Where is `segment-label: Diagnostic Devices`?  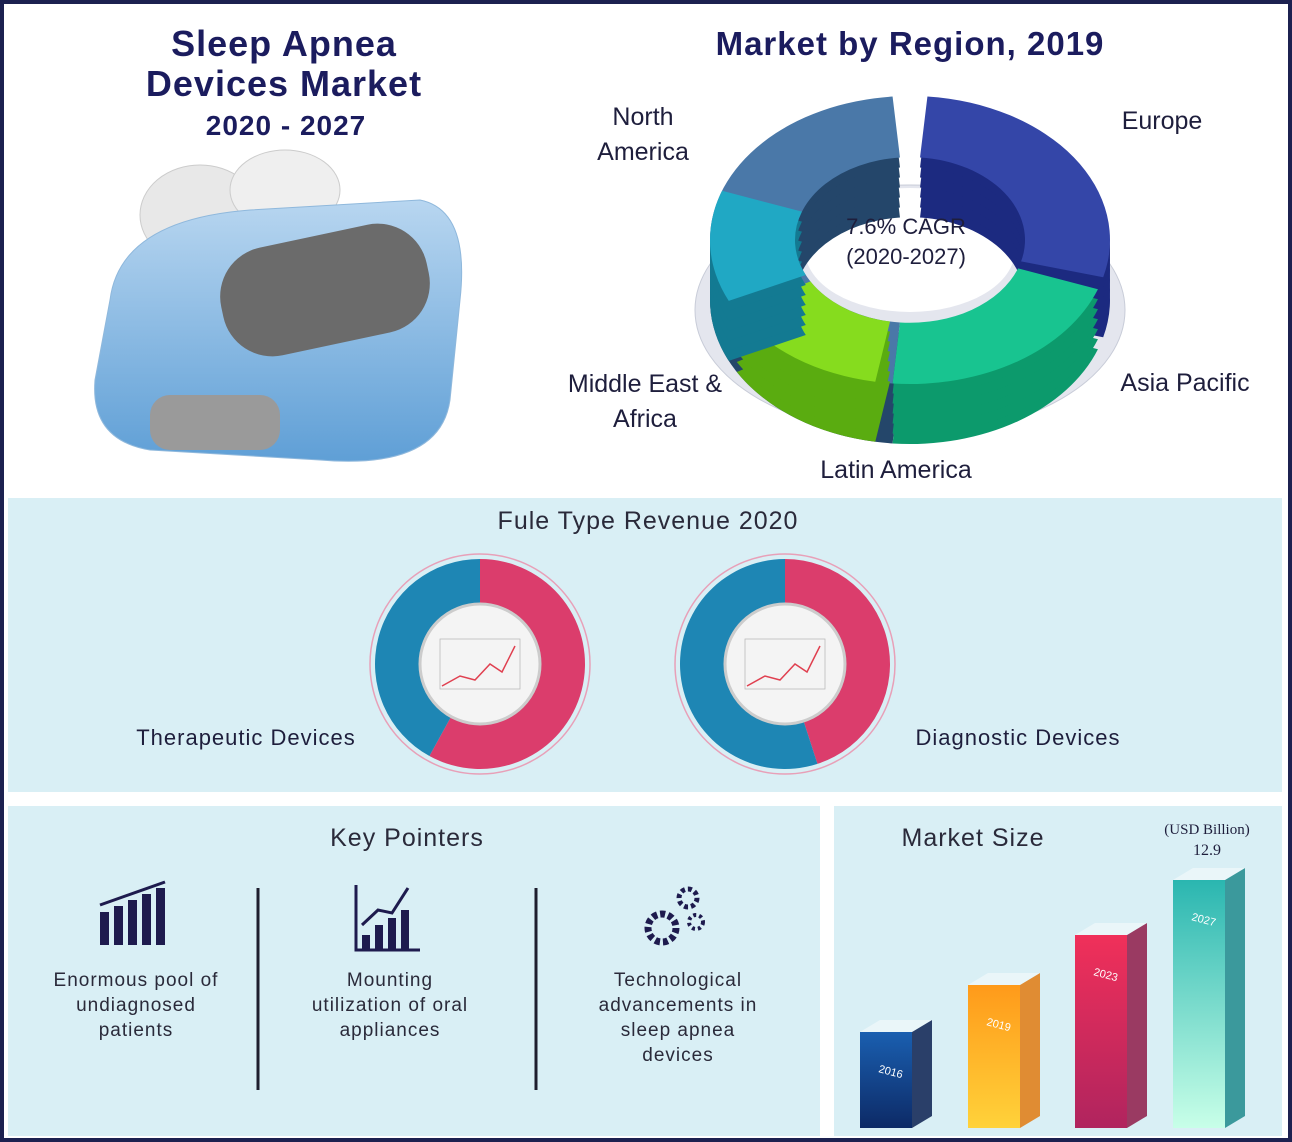 segment-label: Diagnostic Devices is located at coordinates (1018, 737).